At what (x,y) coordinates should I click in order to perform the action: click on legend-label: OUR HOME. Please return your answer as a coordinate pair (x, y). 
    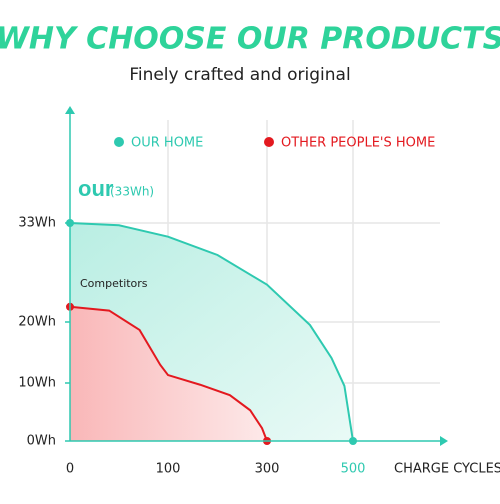
    Looking at the image, I should click on (167, 143).